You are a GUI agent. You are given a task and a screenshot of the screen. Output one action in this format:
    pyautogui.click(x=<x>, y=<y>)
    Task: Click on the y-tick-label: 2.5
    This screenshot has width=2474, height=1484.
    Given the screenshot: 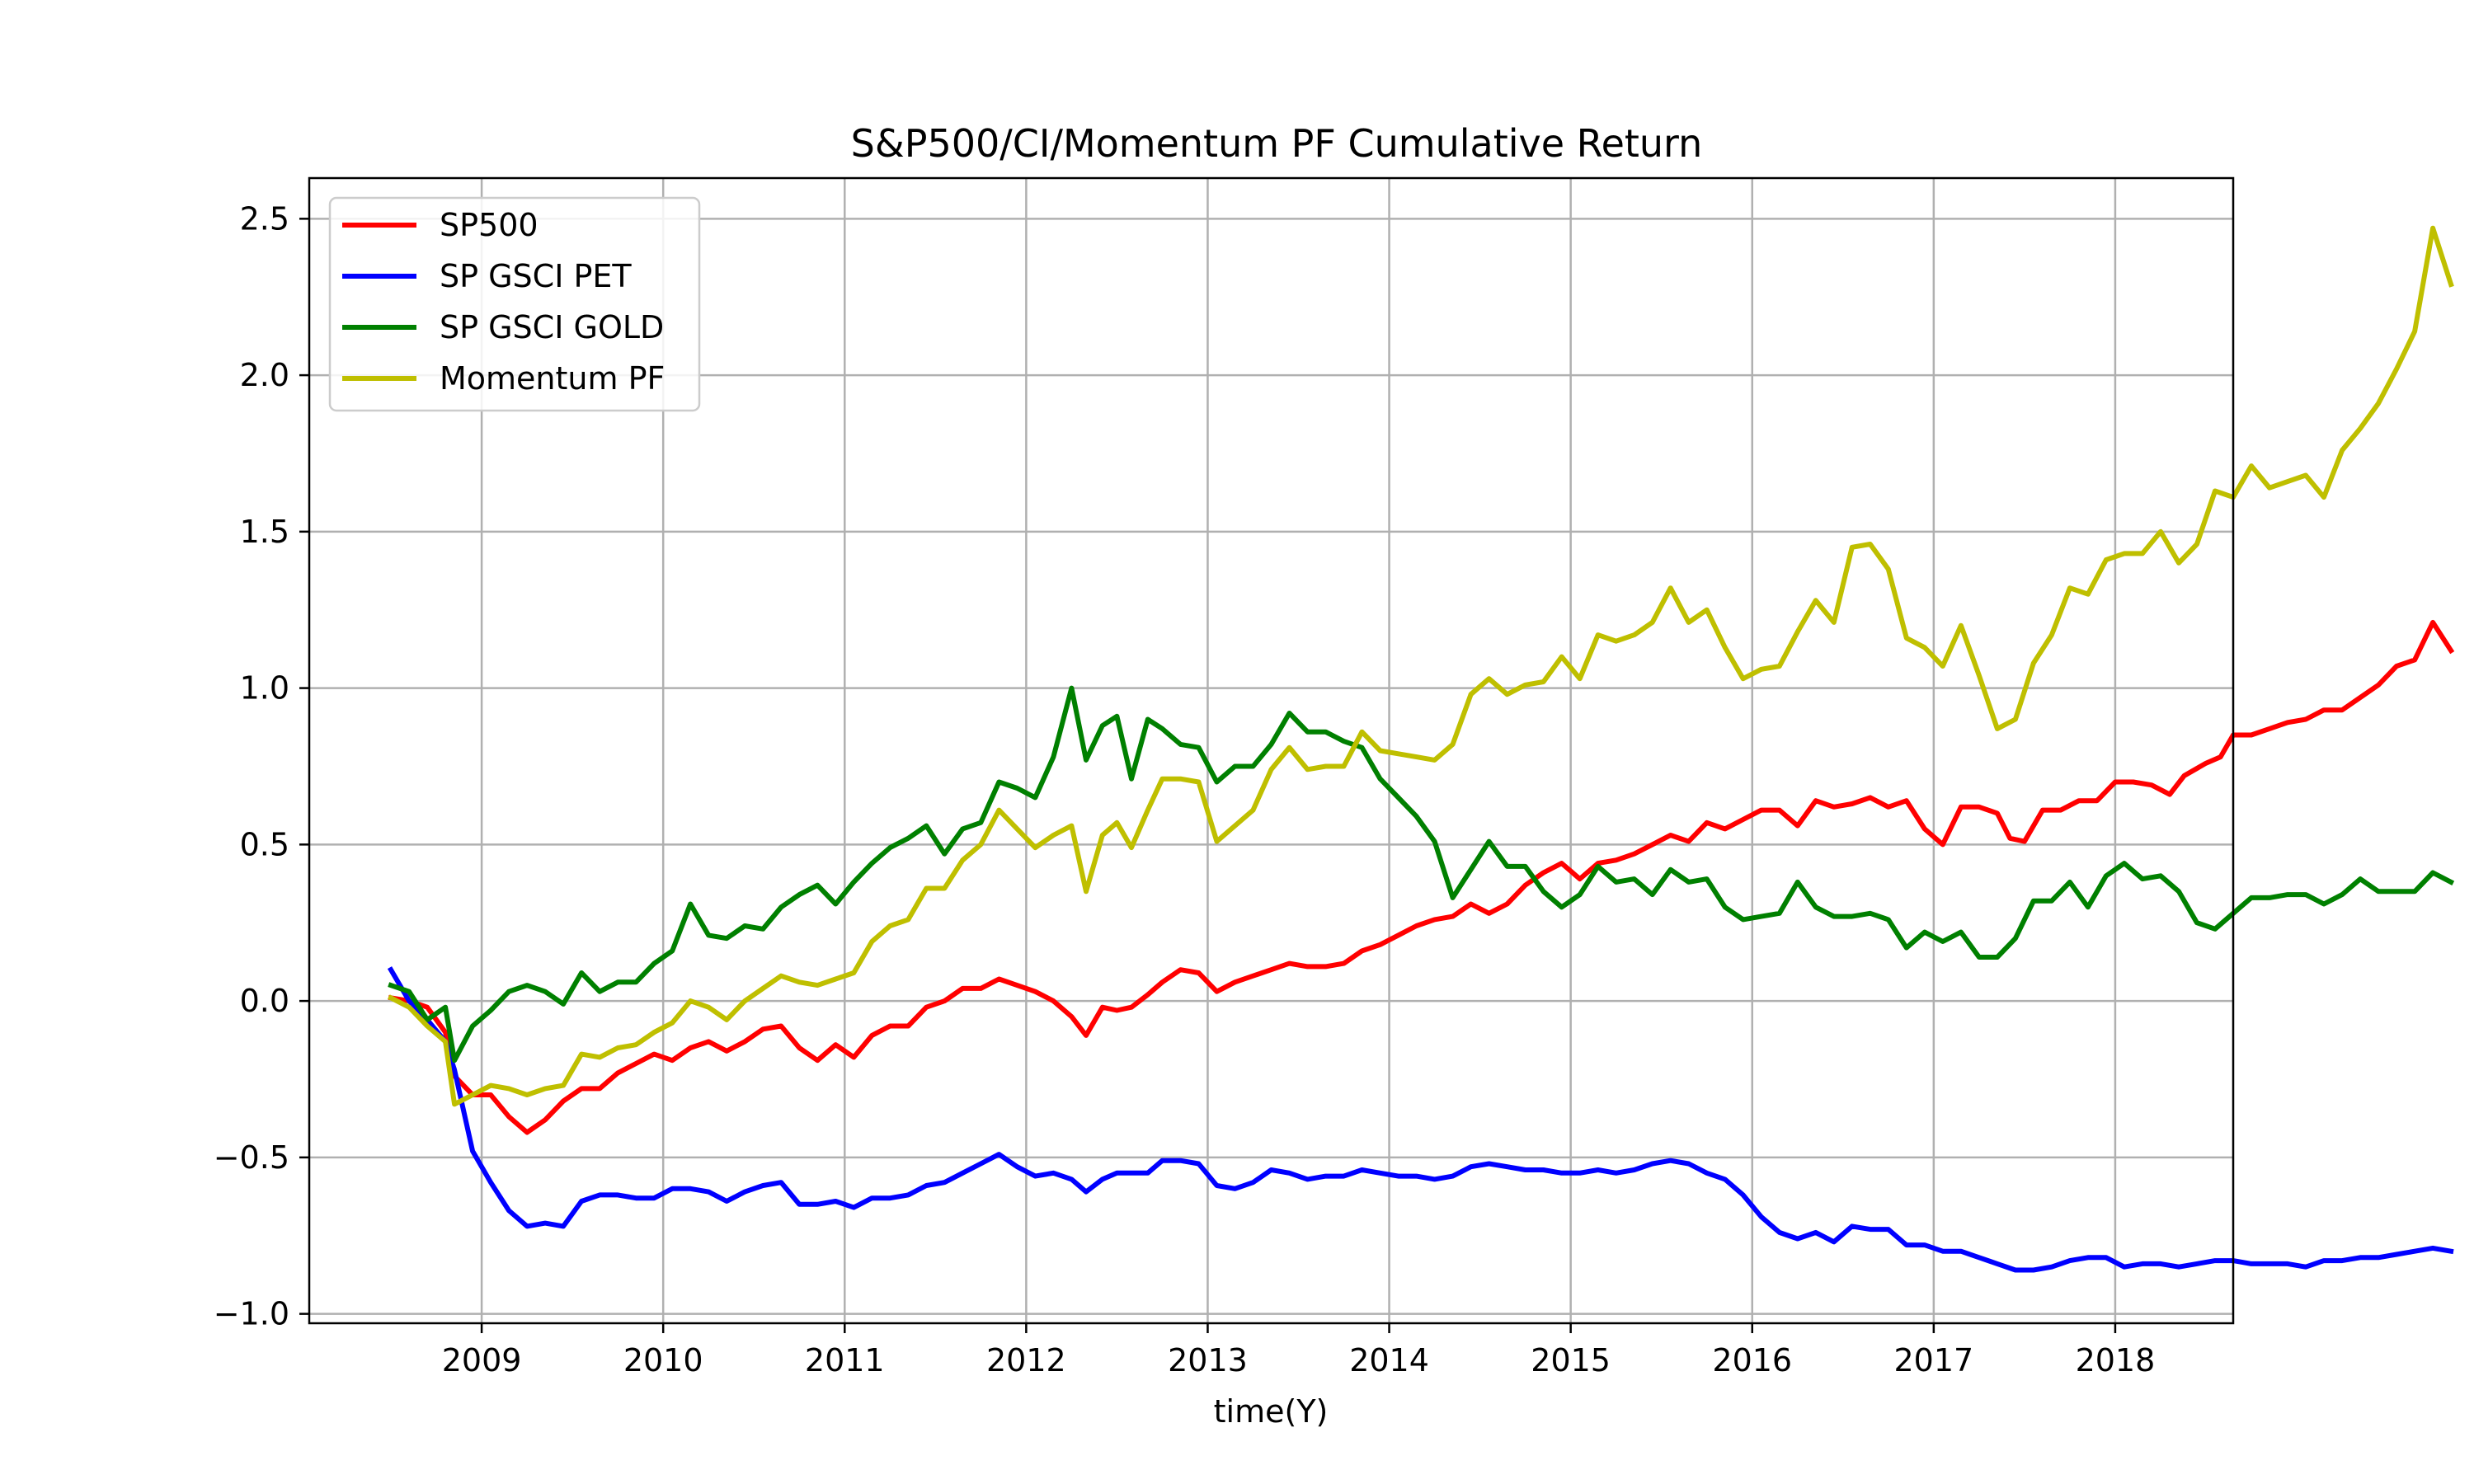 What is the action you would take?
    pyautogui.click(x=264, y=219)
    